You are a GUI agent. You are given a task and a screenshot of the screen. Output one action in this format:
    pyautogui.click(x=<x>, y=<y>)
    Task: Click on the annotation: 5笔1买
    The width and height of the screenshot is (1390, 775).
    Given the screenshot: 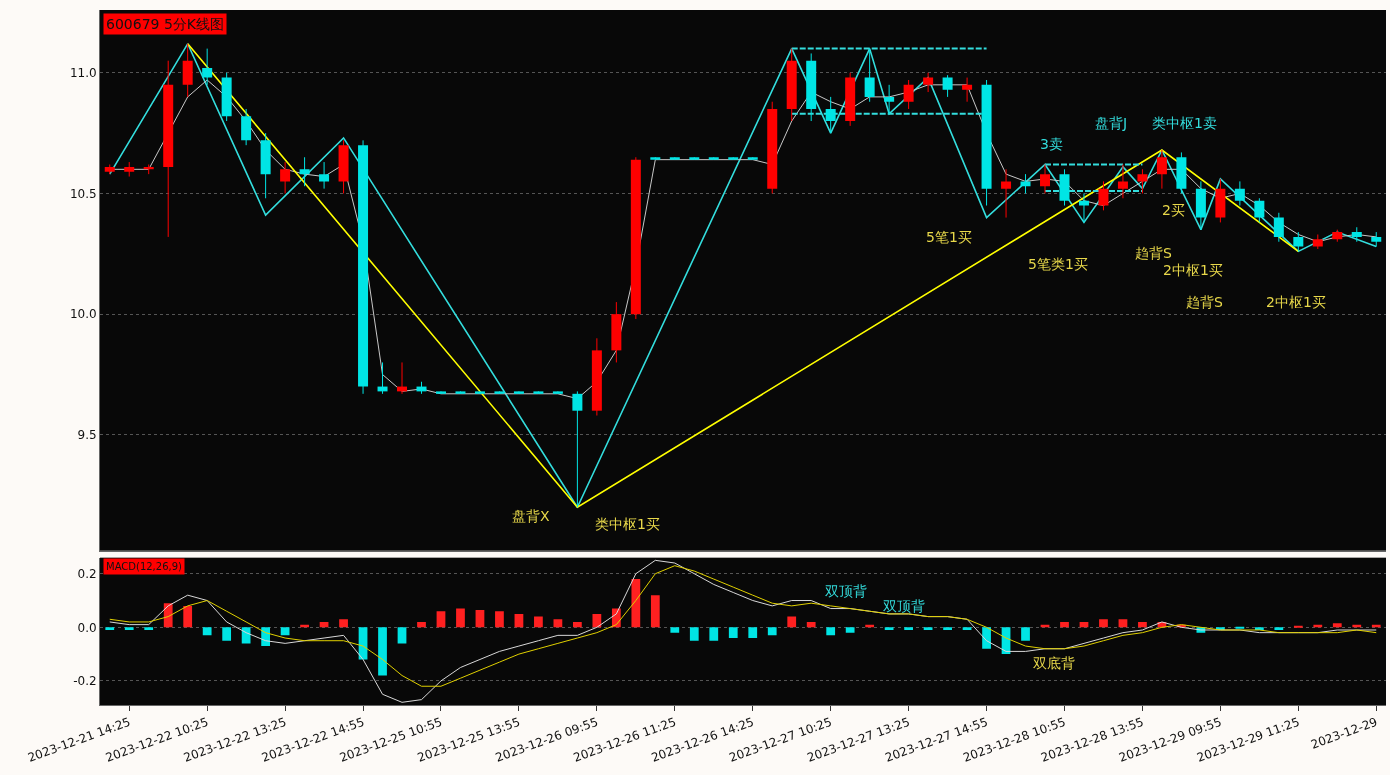 What is the action you would take?
    pyautogui.click(x=949, y=237)
    